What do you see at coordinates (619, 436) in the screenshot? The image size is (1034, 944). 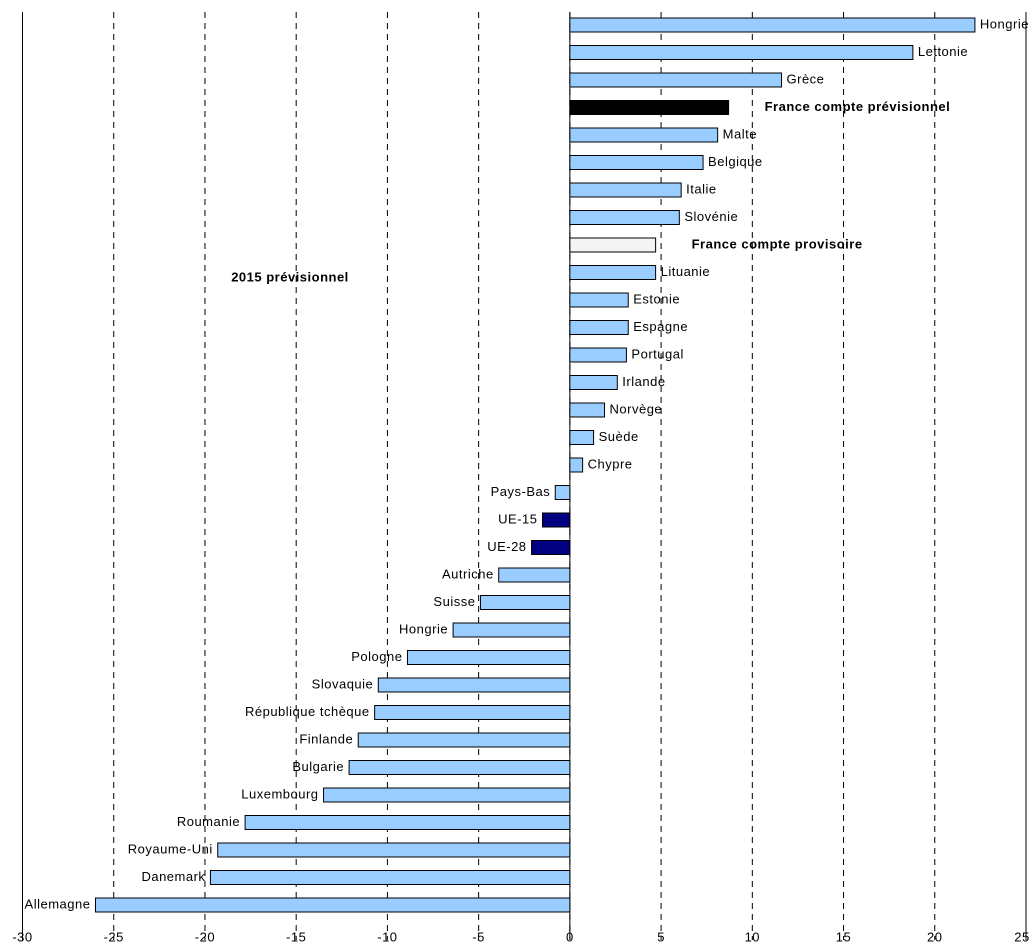 I see `bar-label: Suède` at bounding box center [619, 436].